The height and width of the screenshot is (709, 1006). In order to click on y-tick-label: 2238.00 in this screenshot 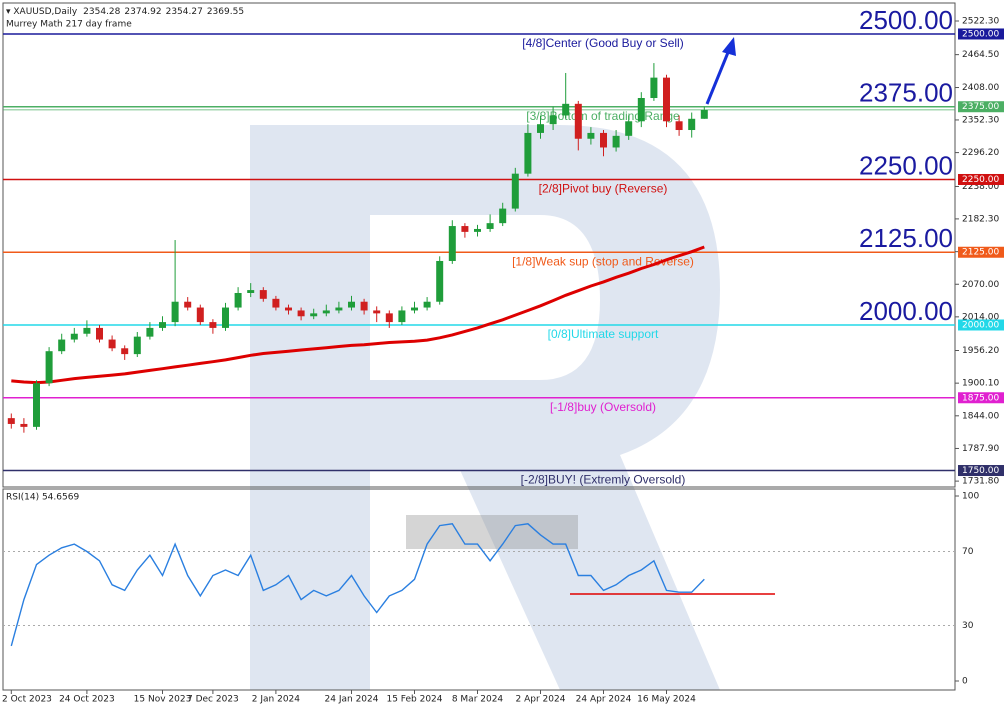, I will do `click(980, 187)`.